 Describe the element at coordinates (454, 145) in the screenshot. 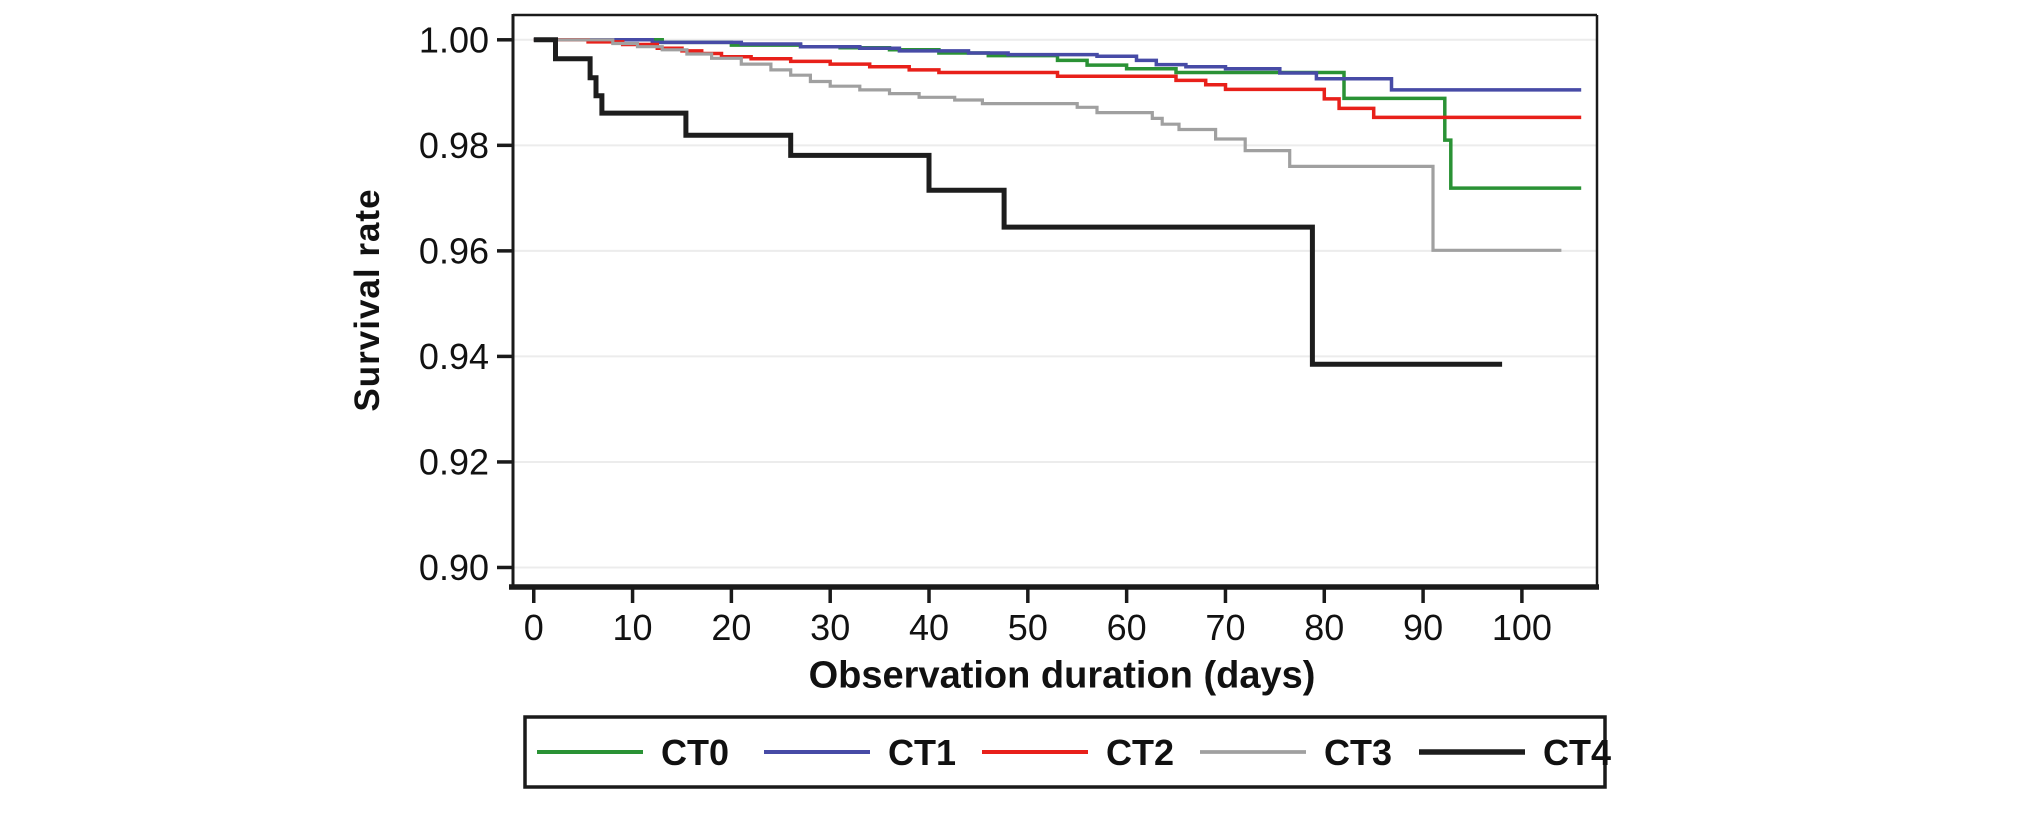

I see `y-tick-label: 0.98` at that location.